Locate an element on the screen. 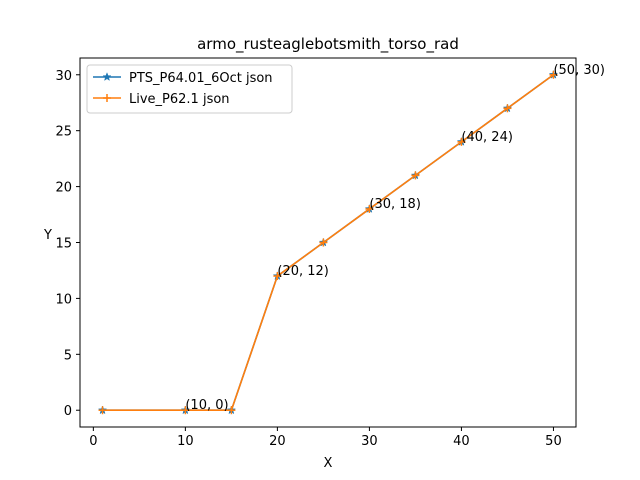  legend: PTS_P64.01_6Oct json Live_P62.1 json is located at coordinates (189, 89).